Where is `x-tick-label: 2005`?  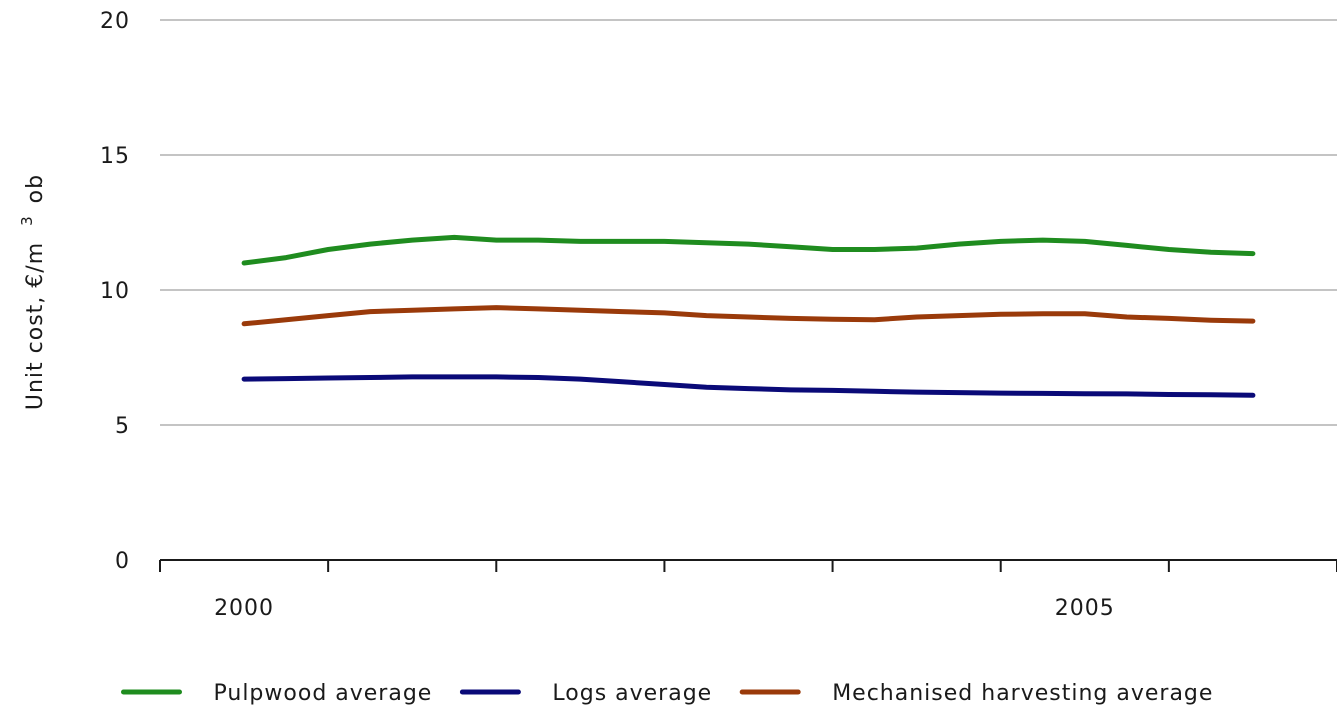 x-tick-label: 2005 is located at coordinates (1085, 608).